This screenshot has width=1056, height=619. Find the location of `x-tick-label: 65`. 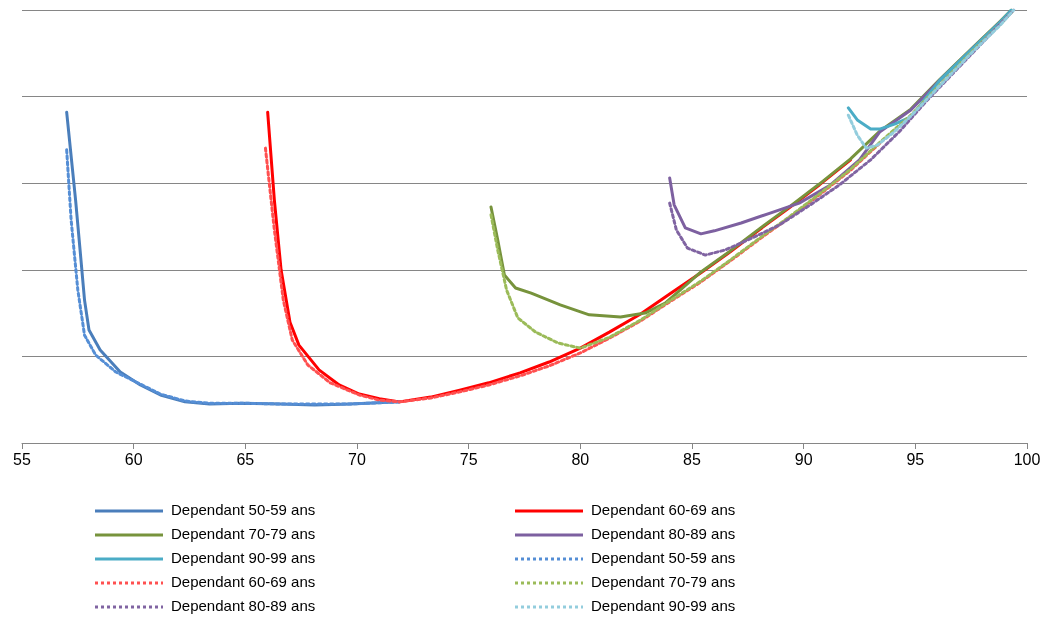

x-tick-label: 65 is located at coordinates (245, 459).